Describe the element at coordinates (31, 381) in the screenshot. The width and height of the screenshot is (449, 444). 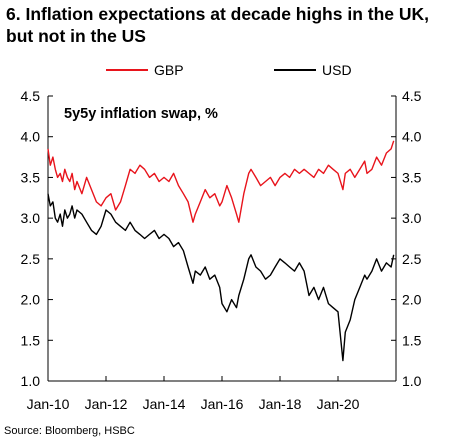
I see `y-tick-label-left: 1.0` at that location.